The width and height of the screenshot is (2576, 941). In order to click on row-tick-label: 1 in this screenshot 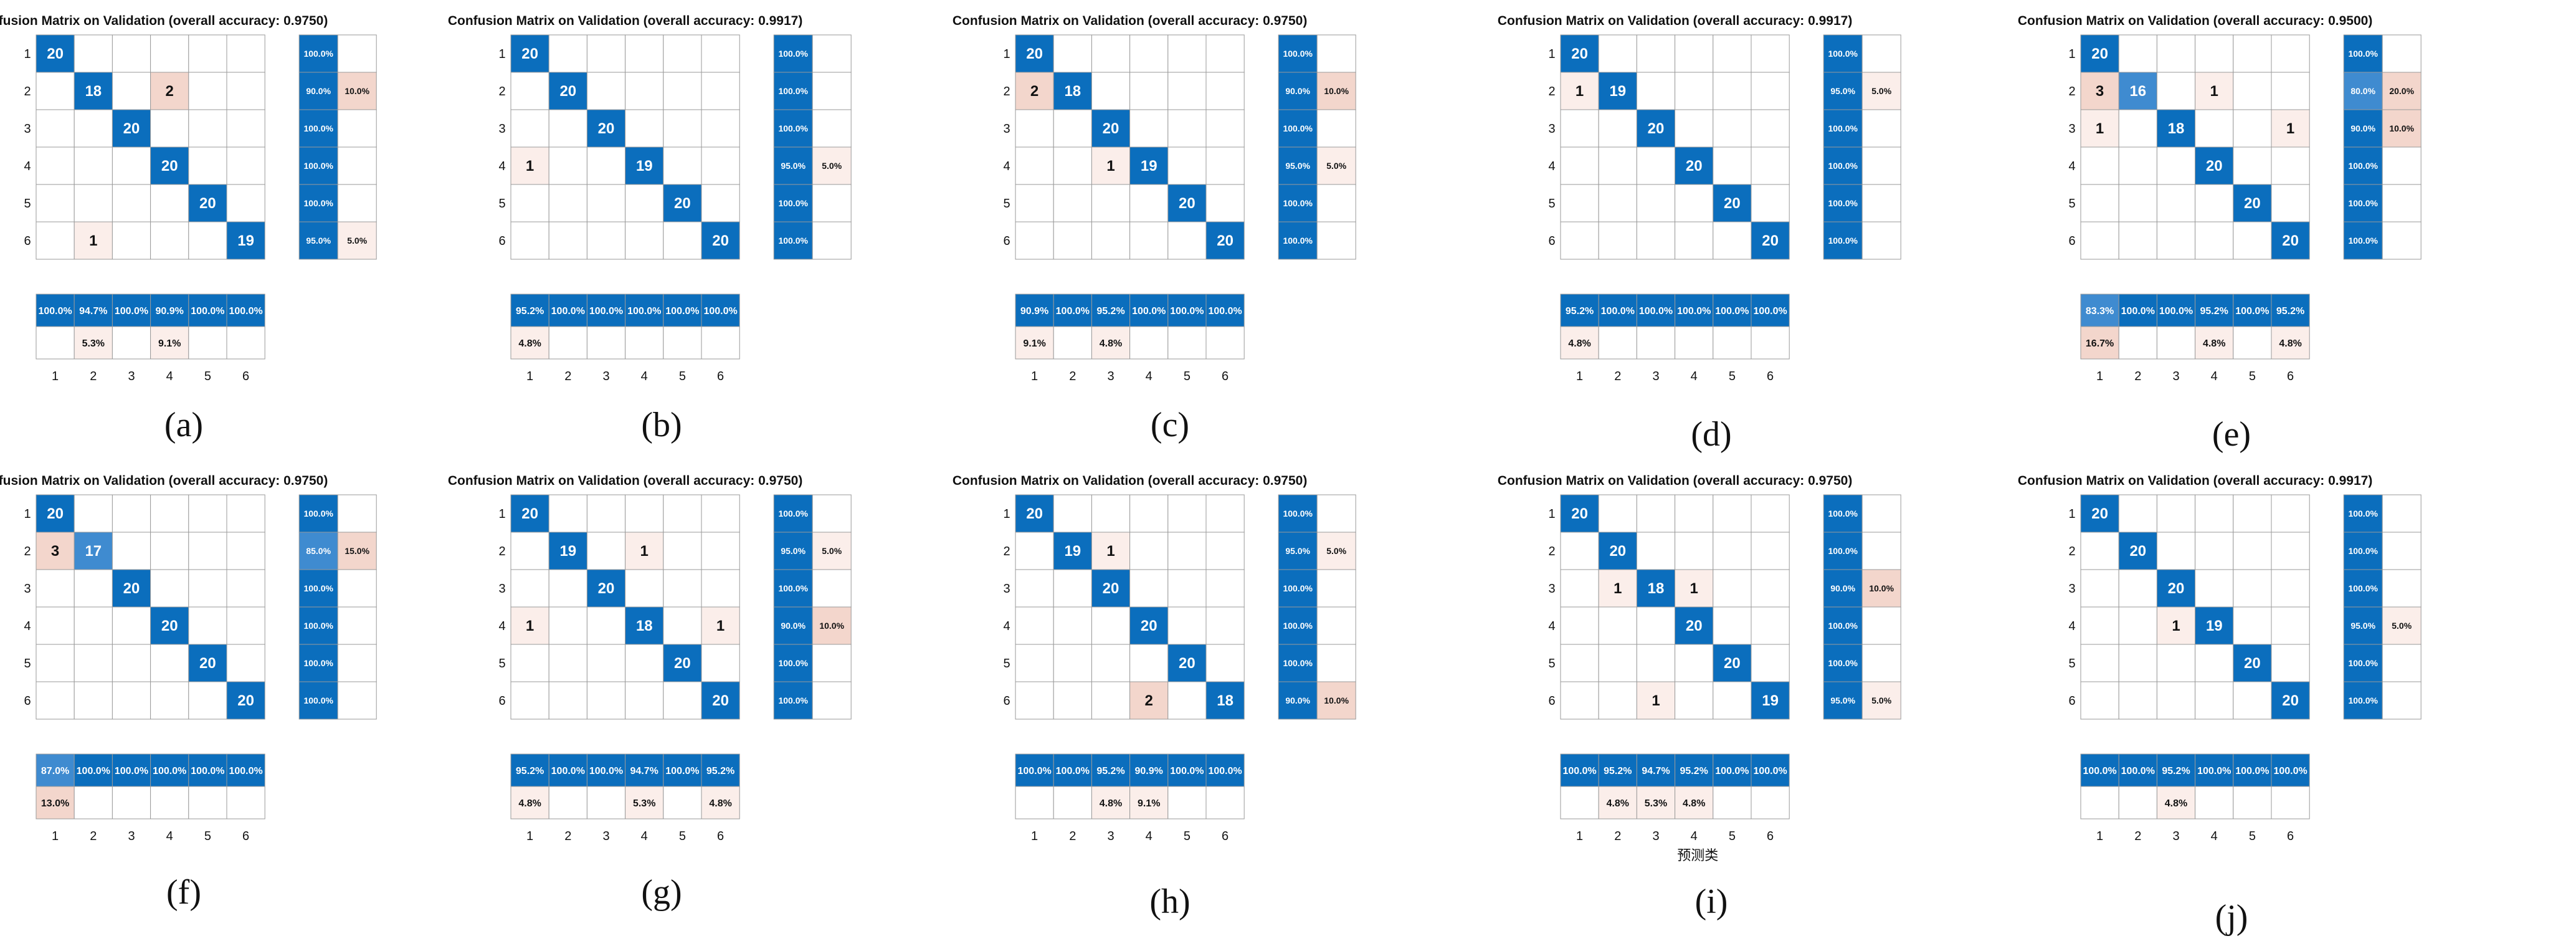, I will do `click(1006, 514)`.